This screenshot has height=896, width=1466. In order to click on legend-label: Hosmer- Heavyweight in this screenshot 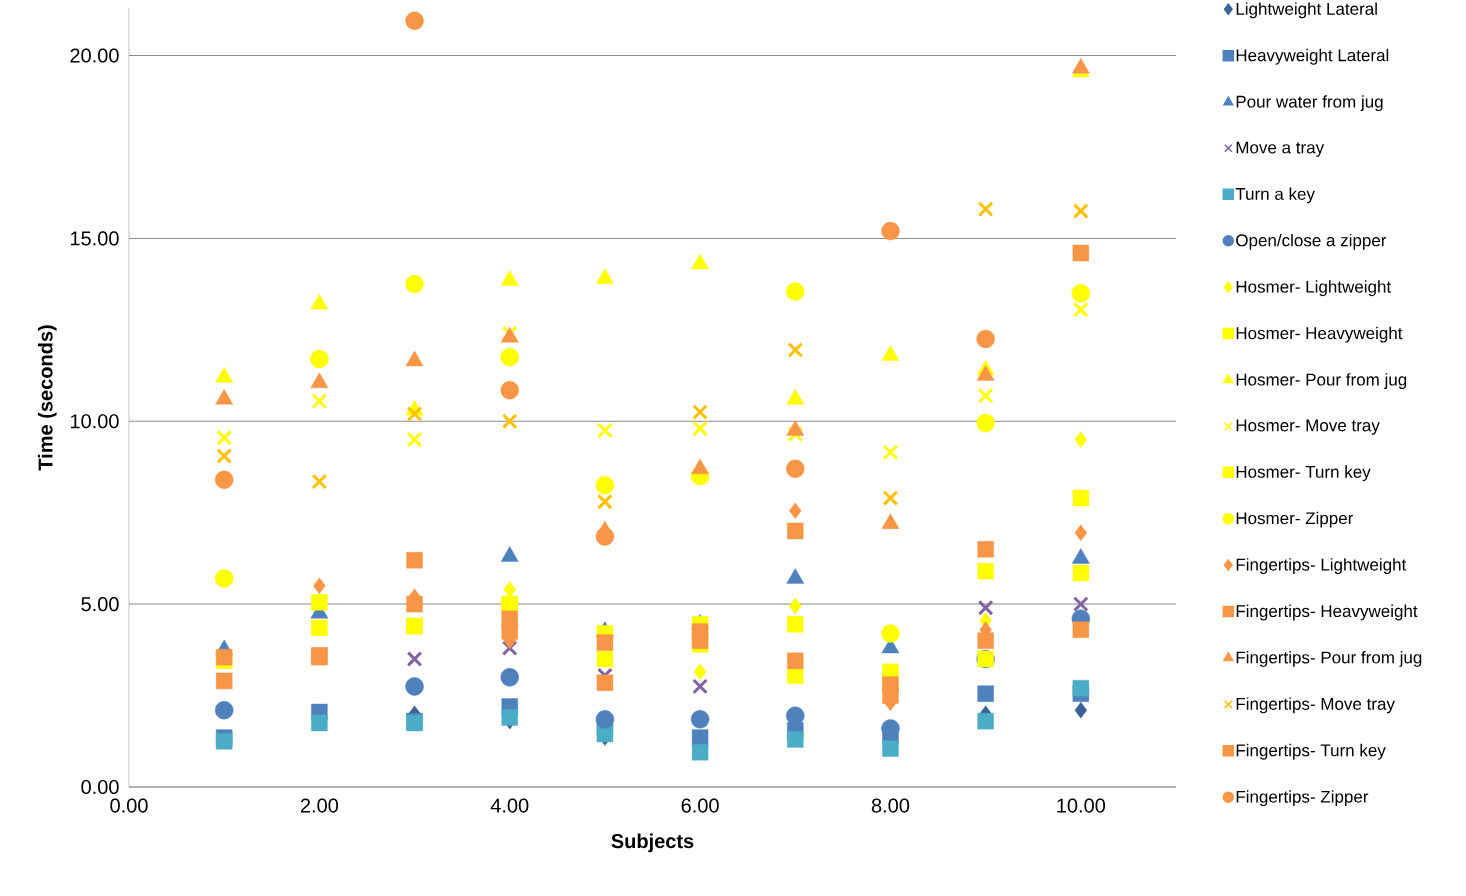, I will do `click(1319, 334)`.